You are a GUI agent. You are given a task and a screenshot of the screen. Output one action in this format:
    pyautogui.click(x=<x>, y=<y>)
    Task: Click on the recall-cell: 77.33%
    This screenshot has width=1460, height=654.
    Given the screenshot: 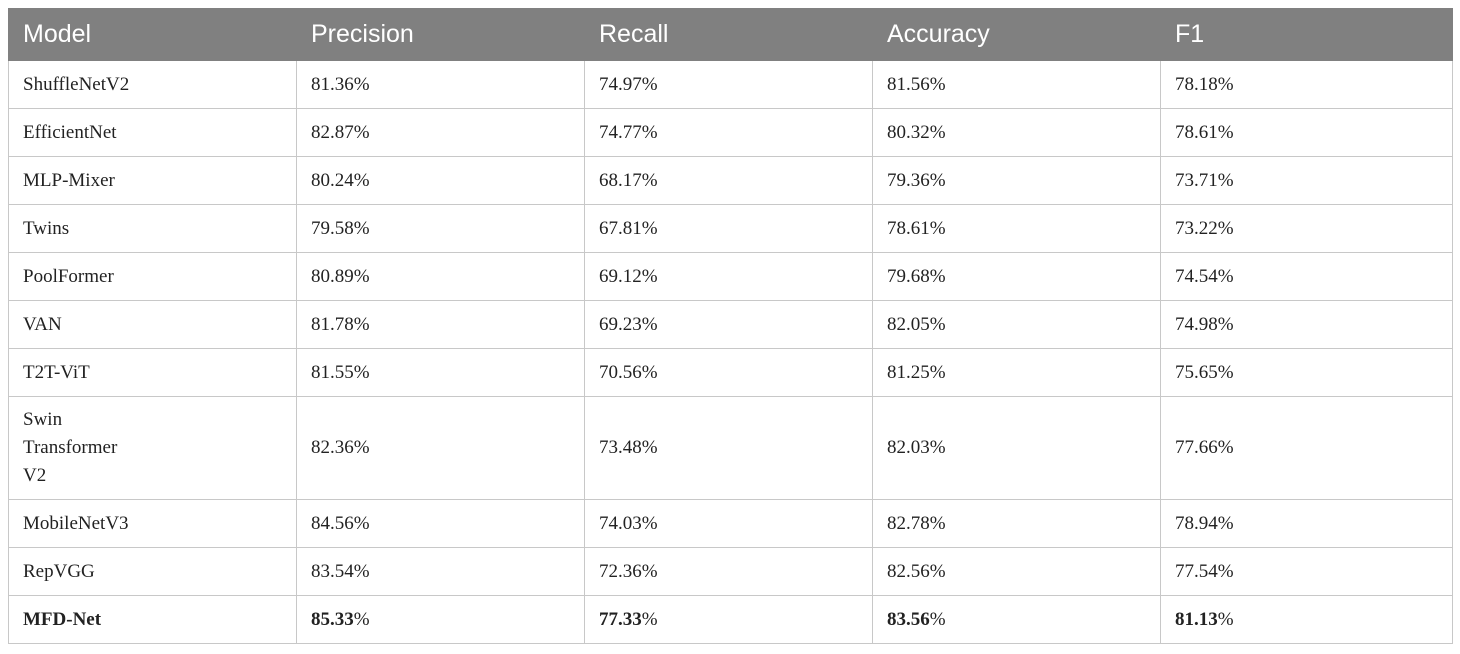 What is the action you would take?
    pyautogui.click(x=728, y=619)
    